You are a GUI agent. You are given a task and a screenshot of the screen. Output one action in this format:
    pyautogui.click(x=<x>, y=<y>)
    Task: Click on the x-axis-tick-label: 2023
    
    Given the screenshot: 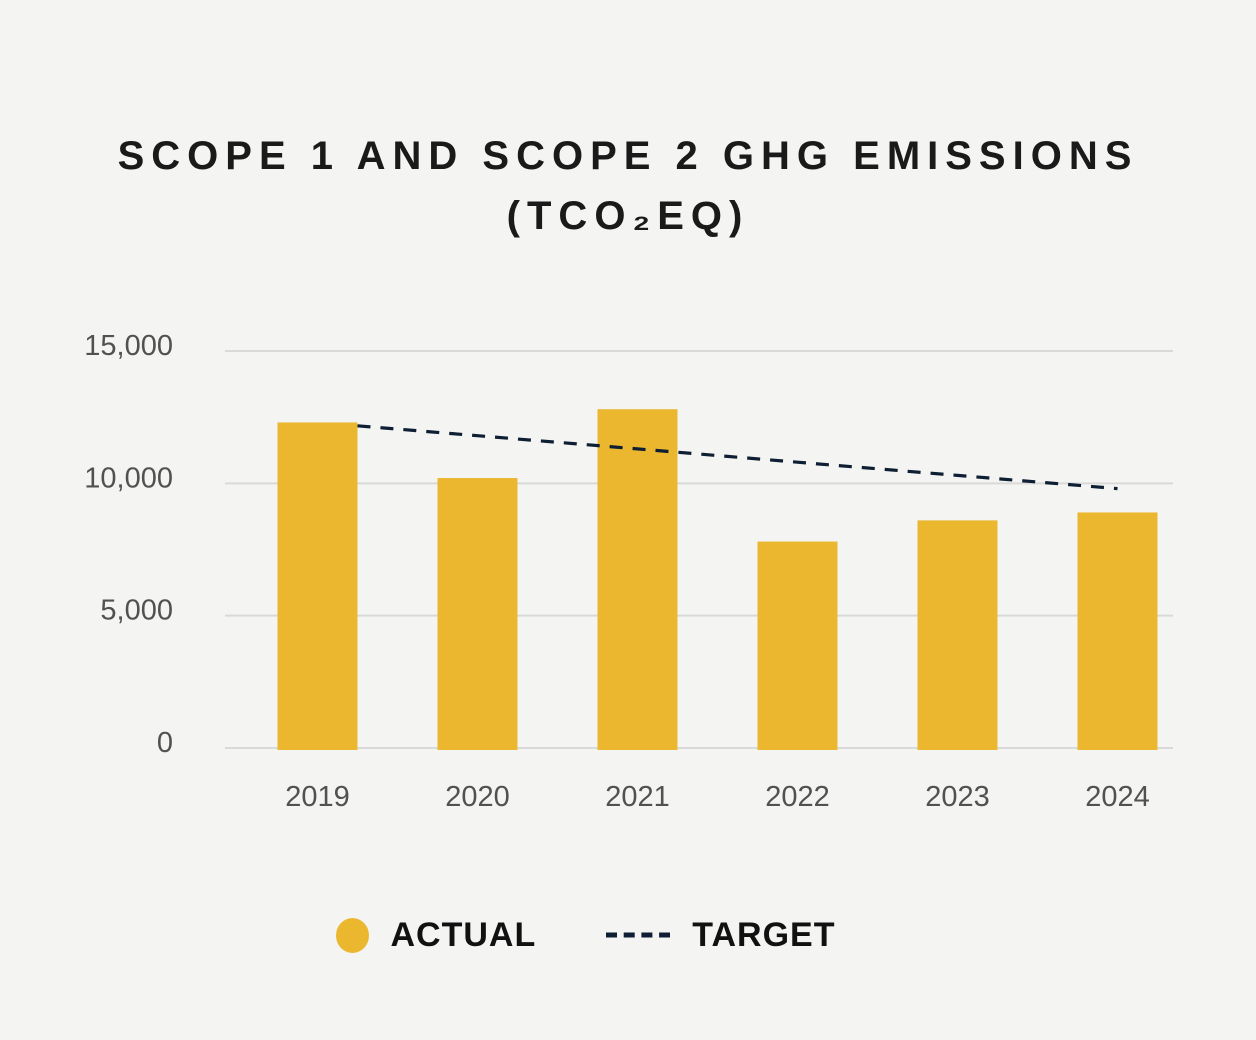 What is the action you would take?
    pyautogui.click(x=957, y=797)
    